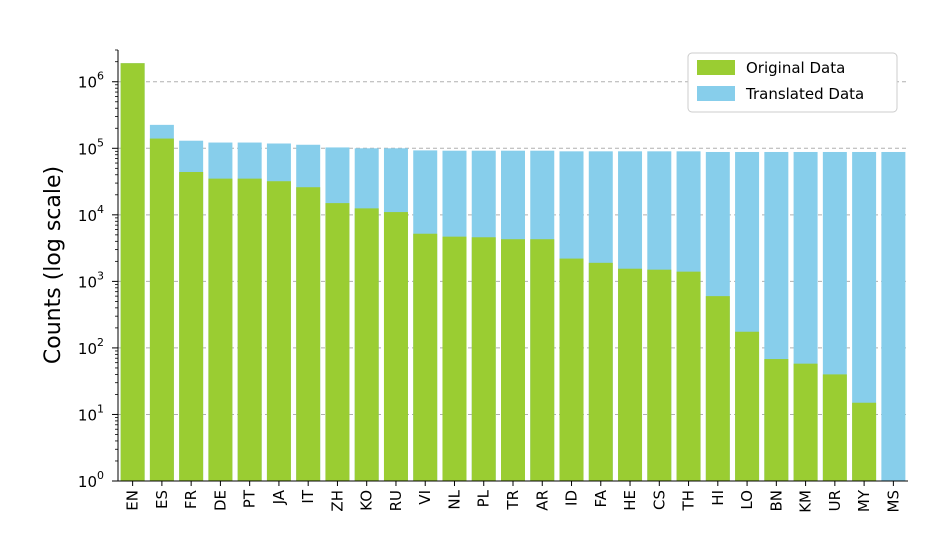 The width and height of the screenshot is (929, 547). I want to click on bar-original-de, so click(220, 330).